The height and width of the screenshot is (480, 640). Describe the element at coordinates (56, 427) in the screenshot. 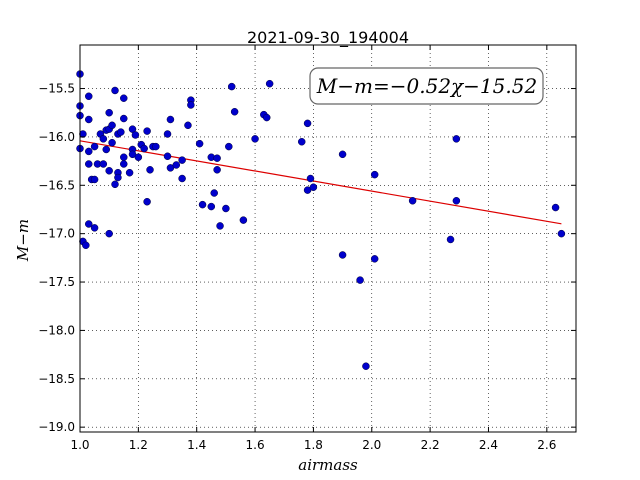

I see `y-tick-label: −19.0` at that location.